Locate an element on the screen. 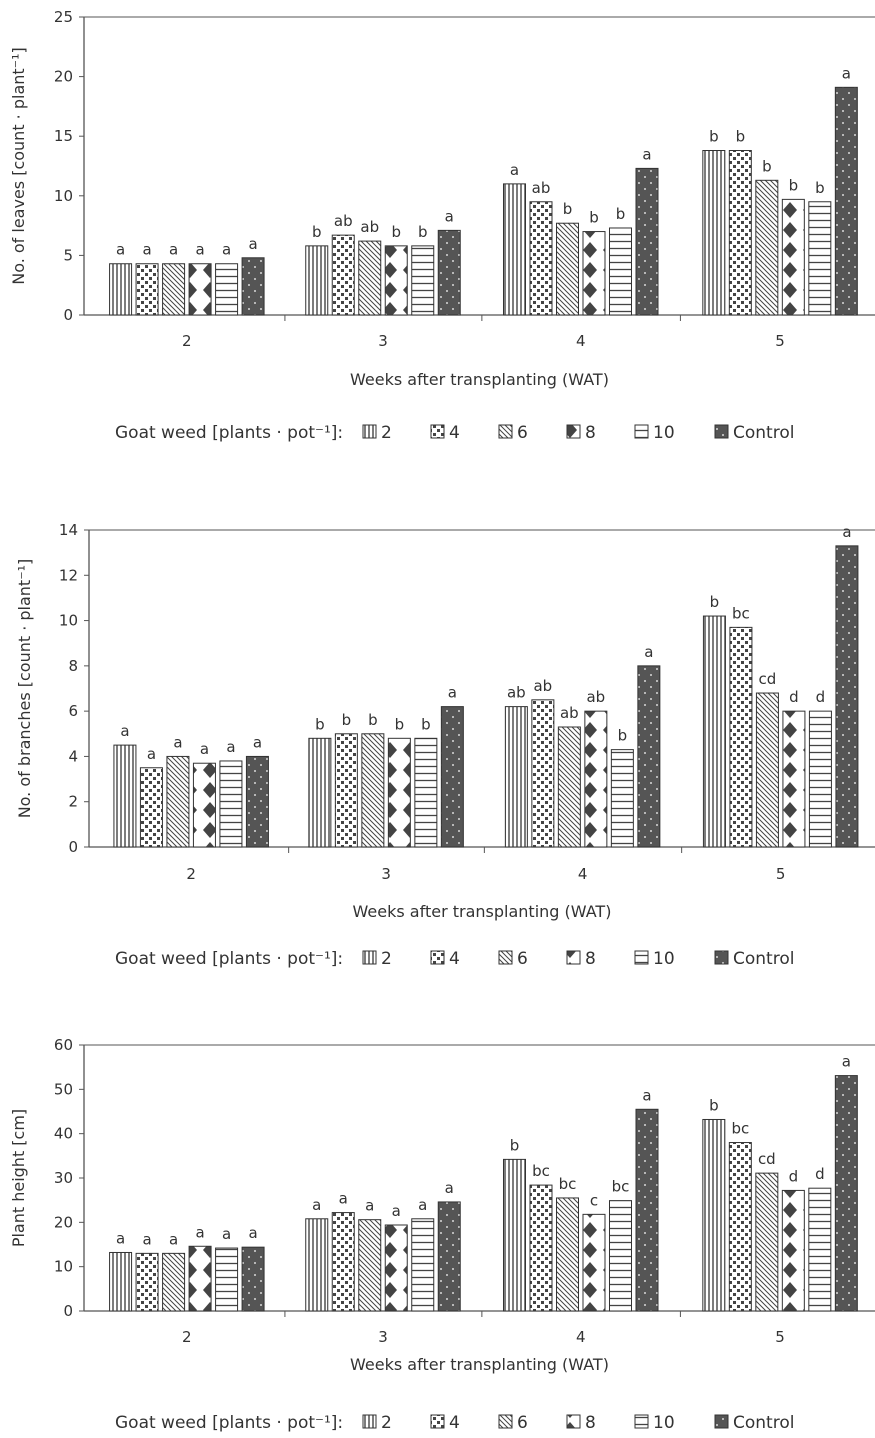 This screenshot has height=1438, width=875. y-tick-label: 40 is located at coordinates (63, 1134).